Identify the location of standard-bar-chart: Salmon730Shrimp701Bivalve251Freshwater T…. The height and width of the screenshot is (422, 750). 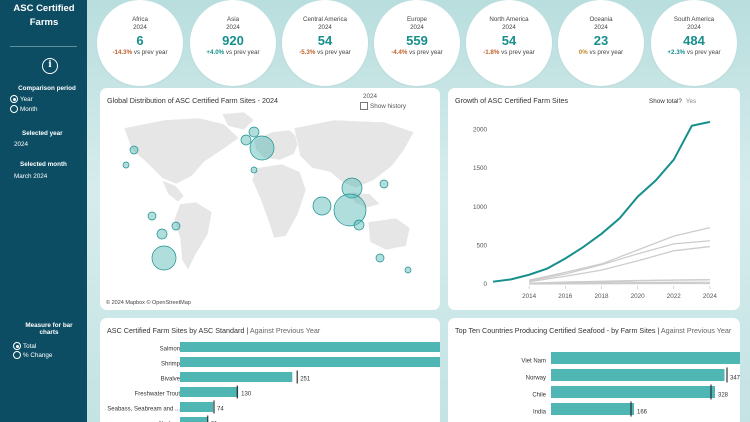
(270, 381).